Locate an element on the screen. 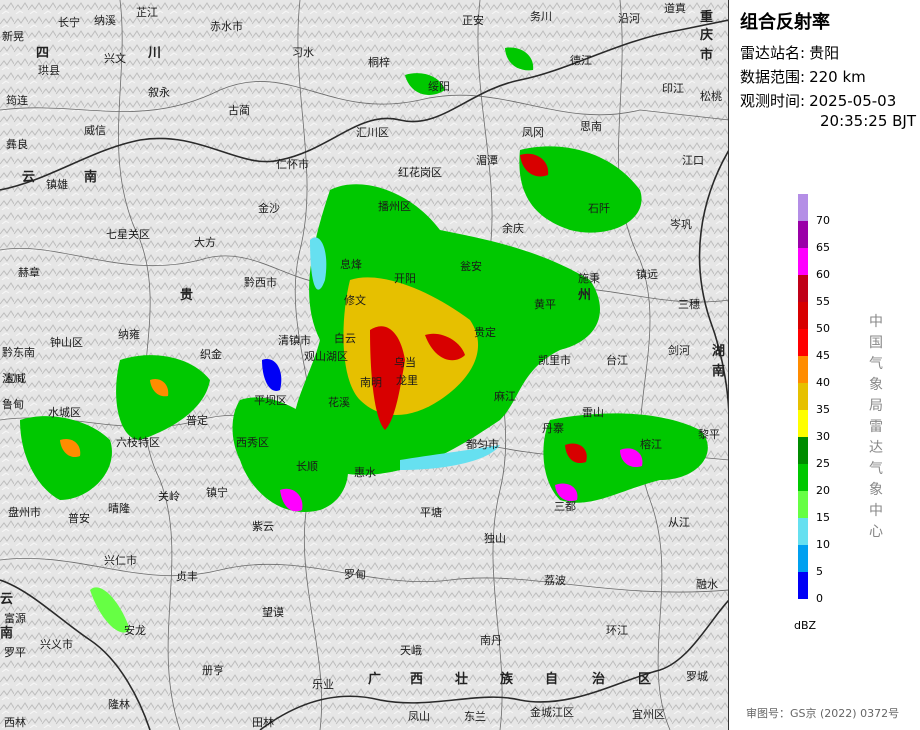 The height and width of the screenshot is (730, 920). place-label: 赤水市 is located at coordinates (226, 26).